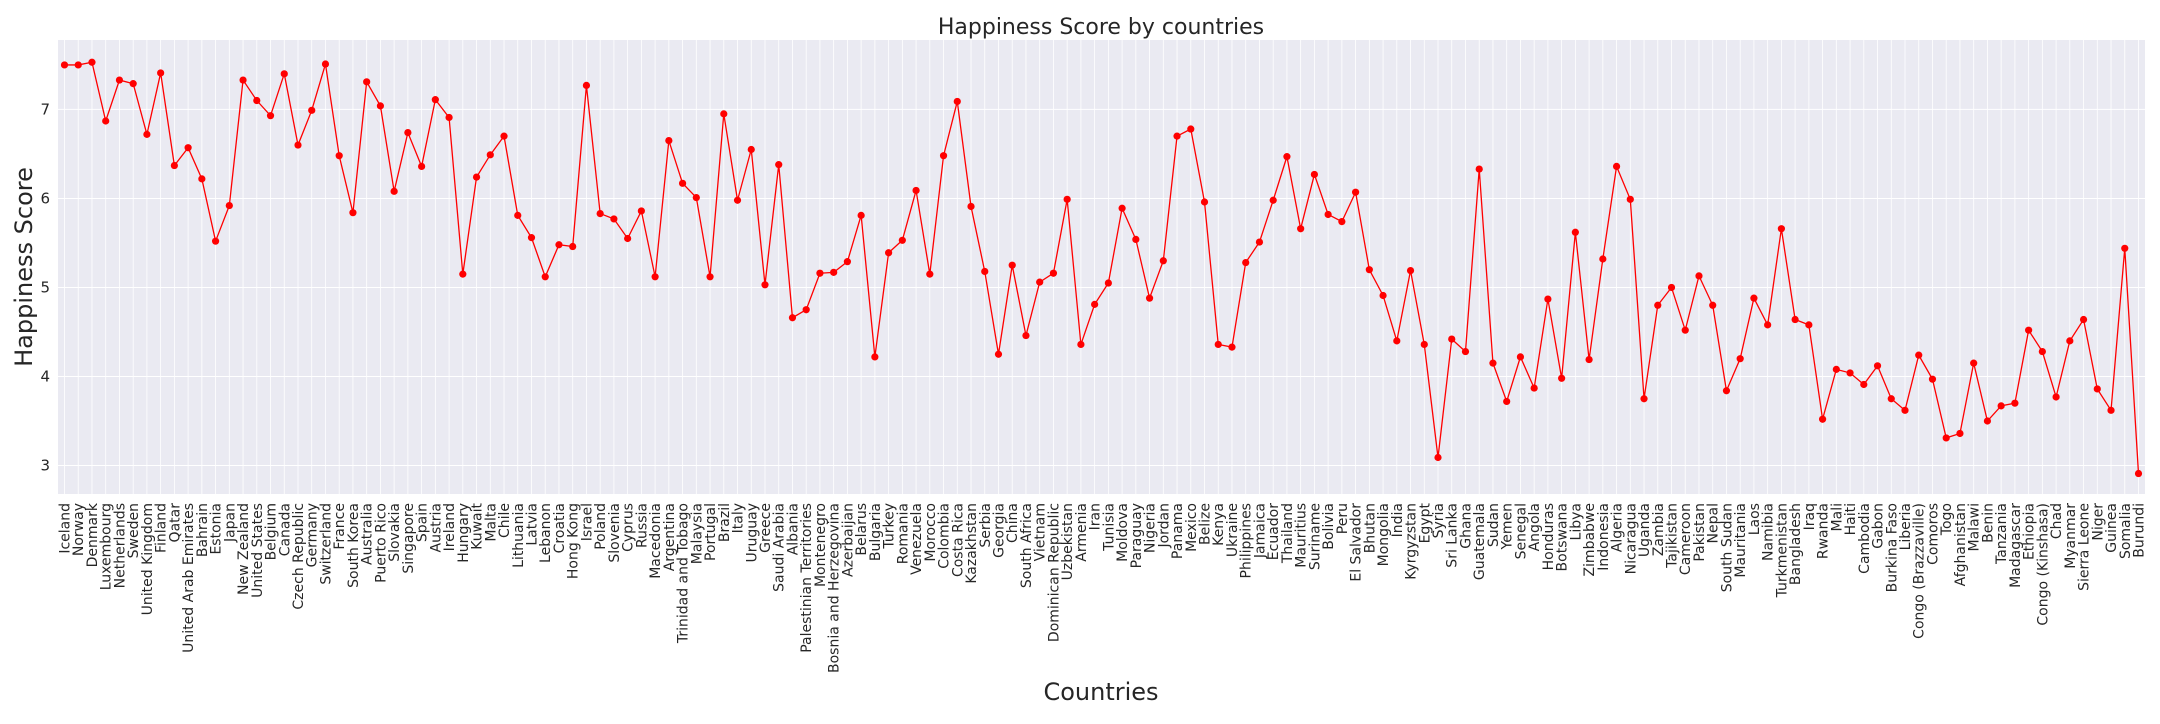 This screenshot has height=724, width=2160. Describe the element at coordinates (1659, 529) in the screenshot. I see `x-tick-label: Zambia` at that location.